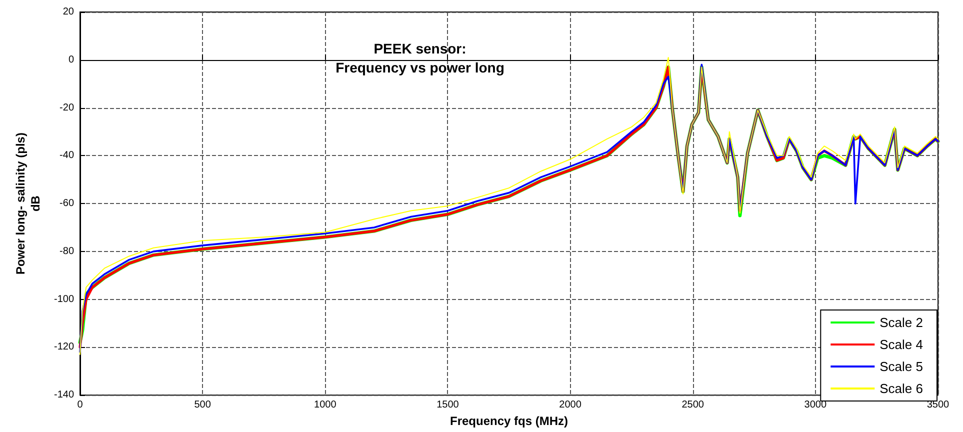  What do you see at coordinates (67, 108) in the screenshot?
I see `y-tick-label: -20` at bounding box center [67, 108].